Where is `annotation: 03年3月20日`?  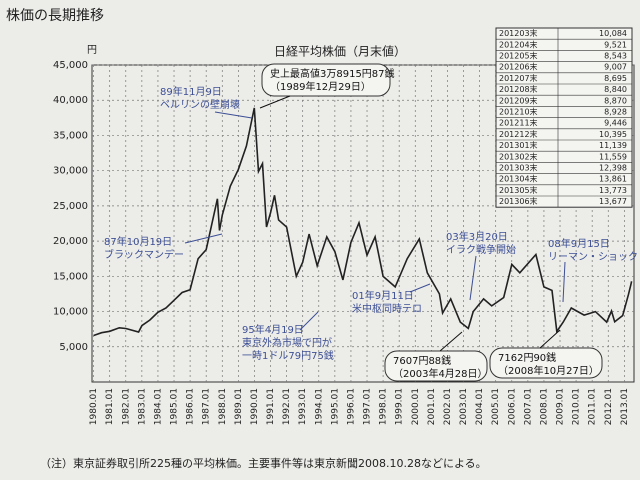 annotation: 03年3月20日 is located at coordinates (477, 236).